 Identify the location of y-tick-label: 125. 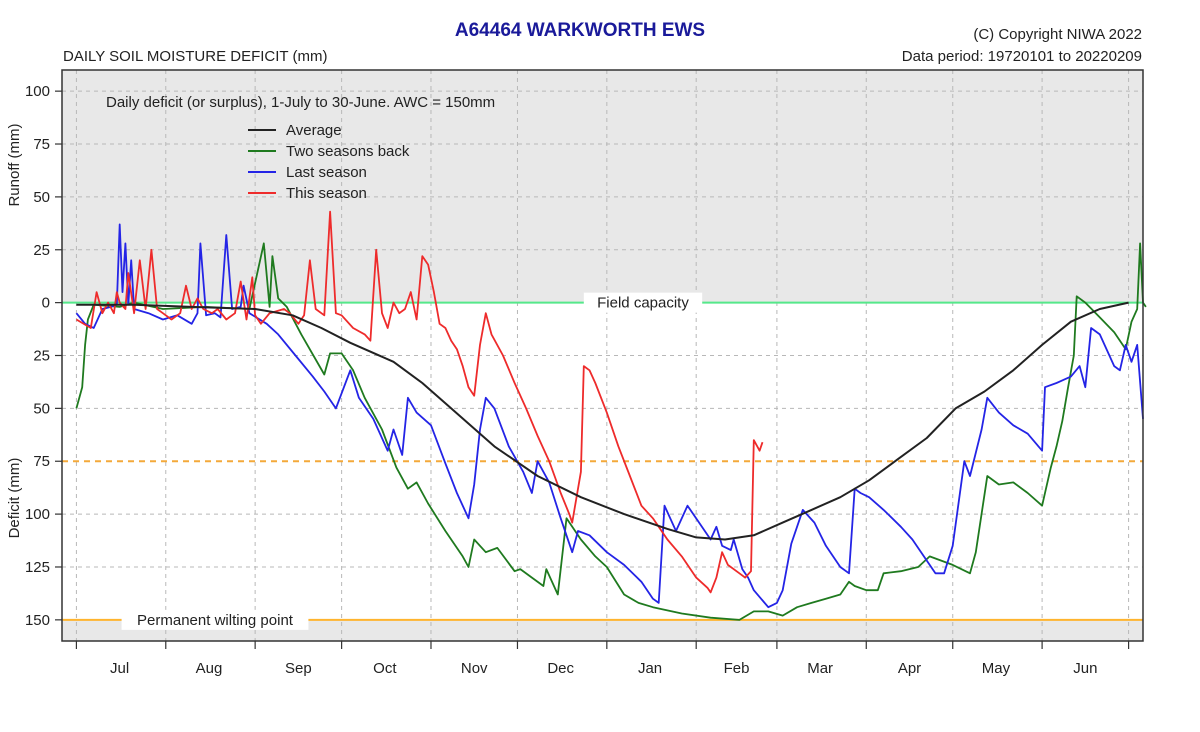
(37, 567).